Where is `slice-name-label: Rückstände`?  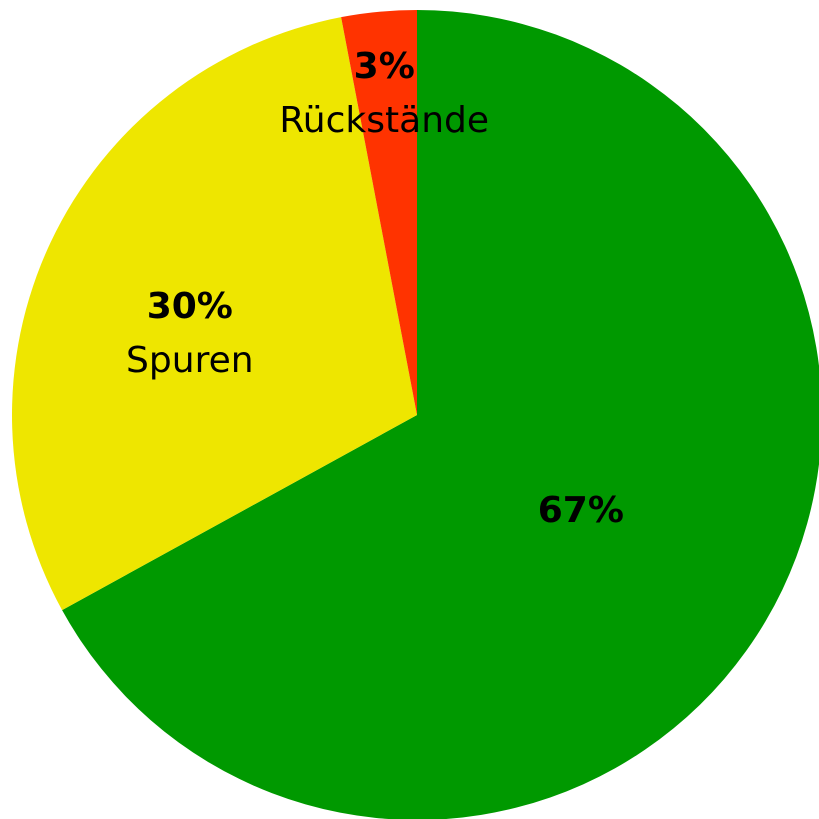 slice-name-label: Rückstände is located at coordinates (384, 120).